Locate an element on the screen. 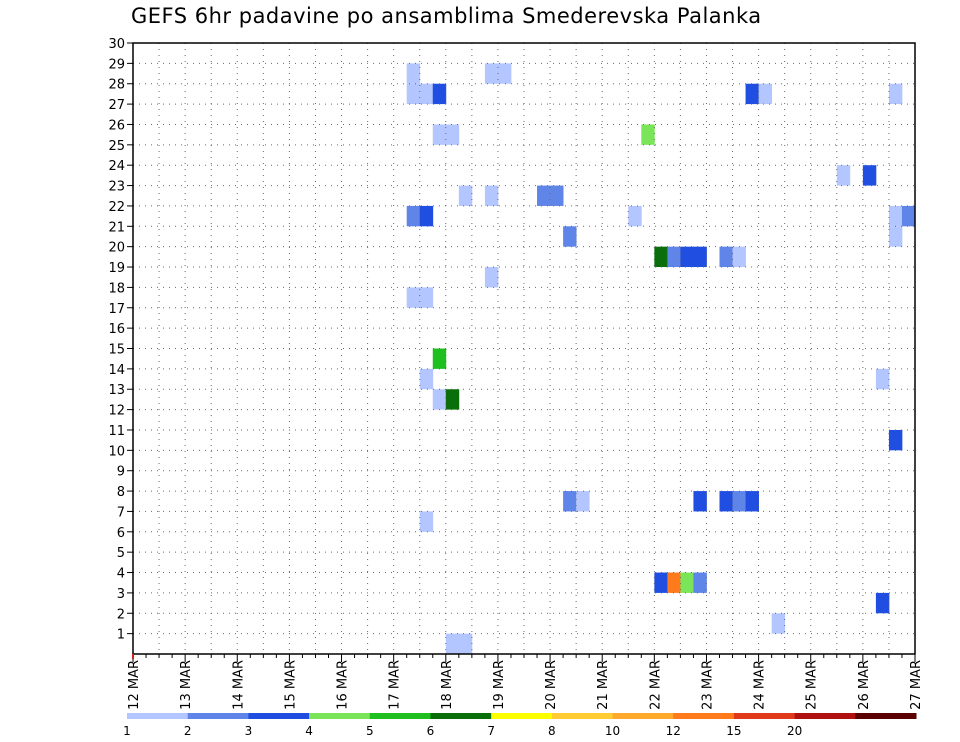  y-tick-label-17: 17 is located at coordinates (116, 309).